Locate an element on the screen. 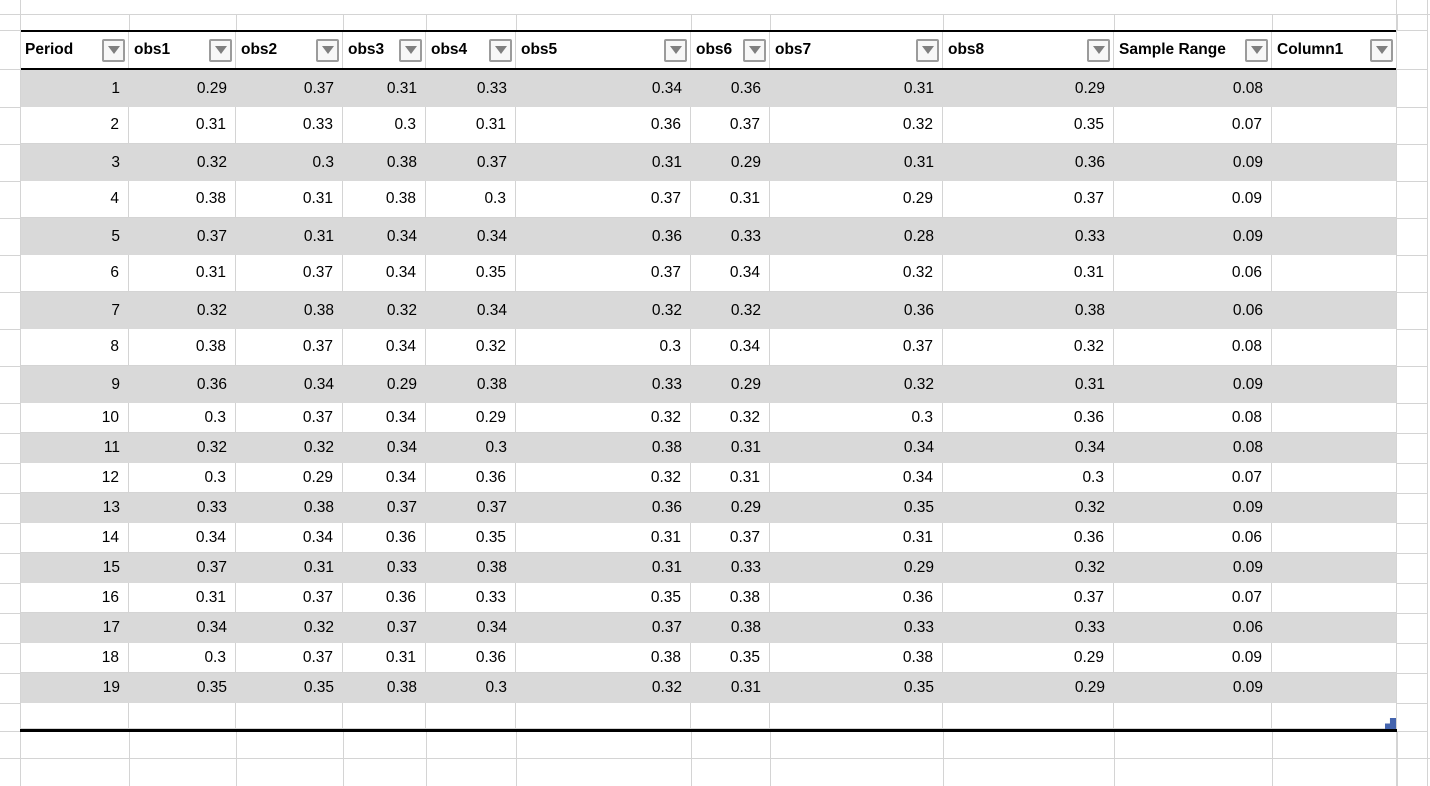  cell-r19-obs8: 0.29 is located at coordinates (1089, 687).